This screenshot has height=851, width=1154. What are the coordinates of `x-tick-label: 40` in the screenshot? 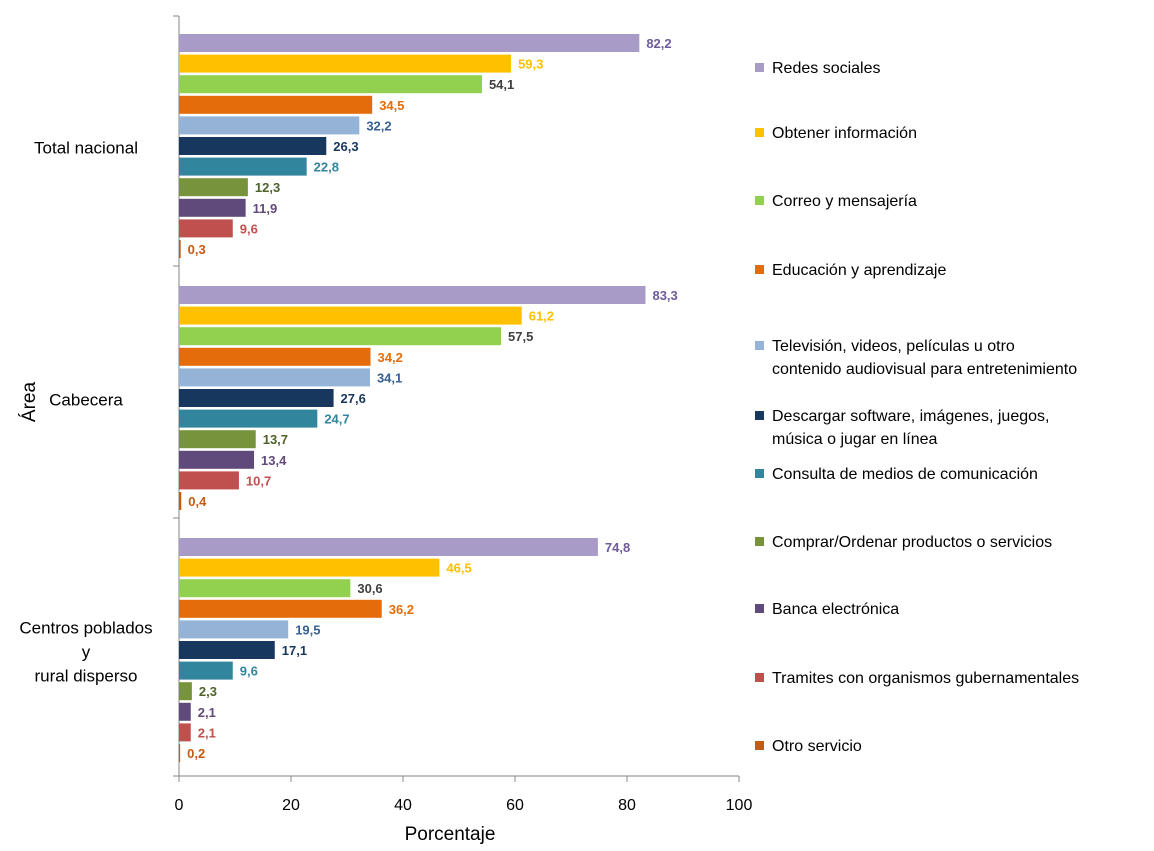 It's located at (403, 805).